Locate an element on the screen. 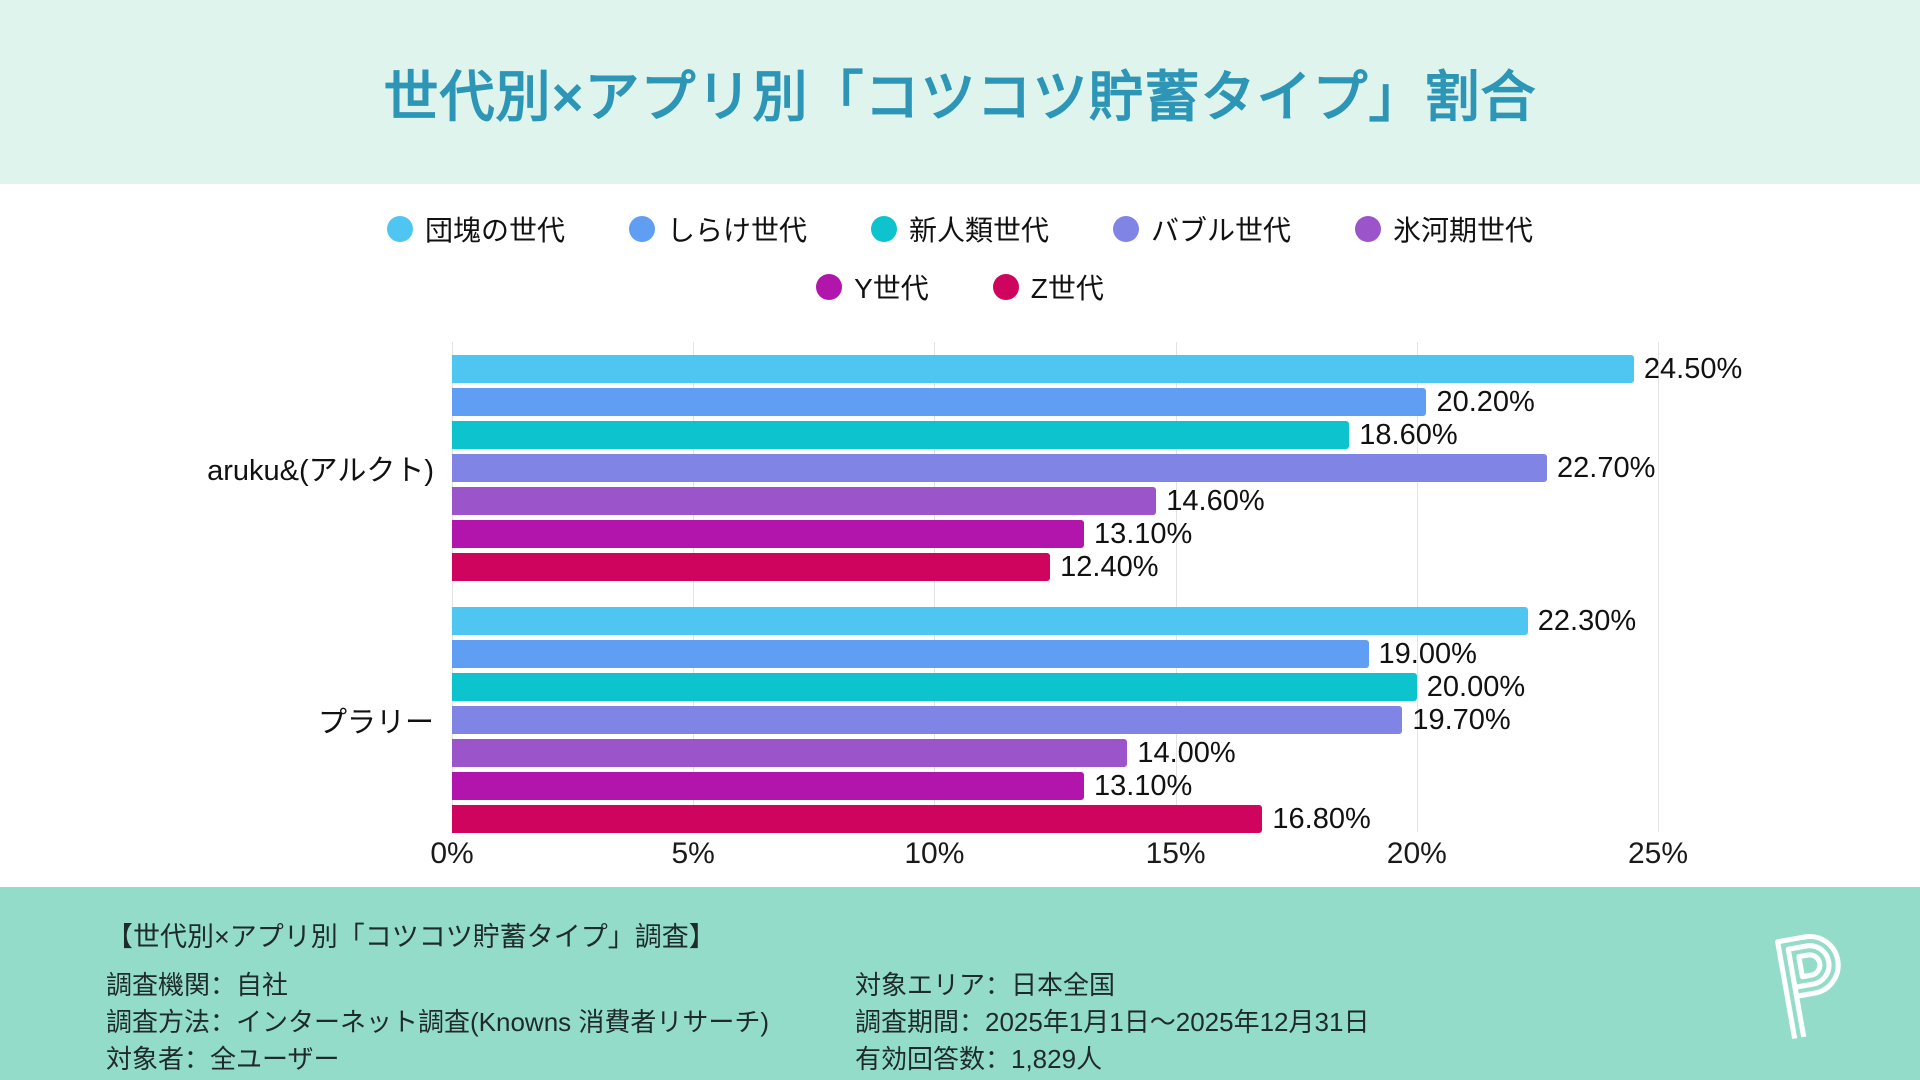 This screenshot has width=1920, height=1080. legend-item: バブル世代 is located at coordinates (1202, 229).